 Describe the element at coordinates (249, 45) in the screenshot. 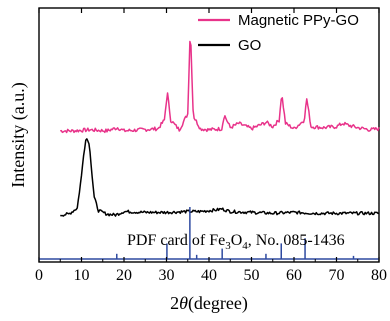

I see `legend-label-go: GO` at that location.